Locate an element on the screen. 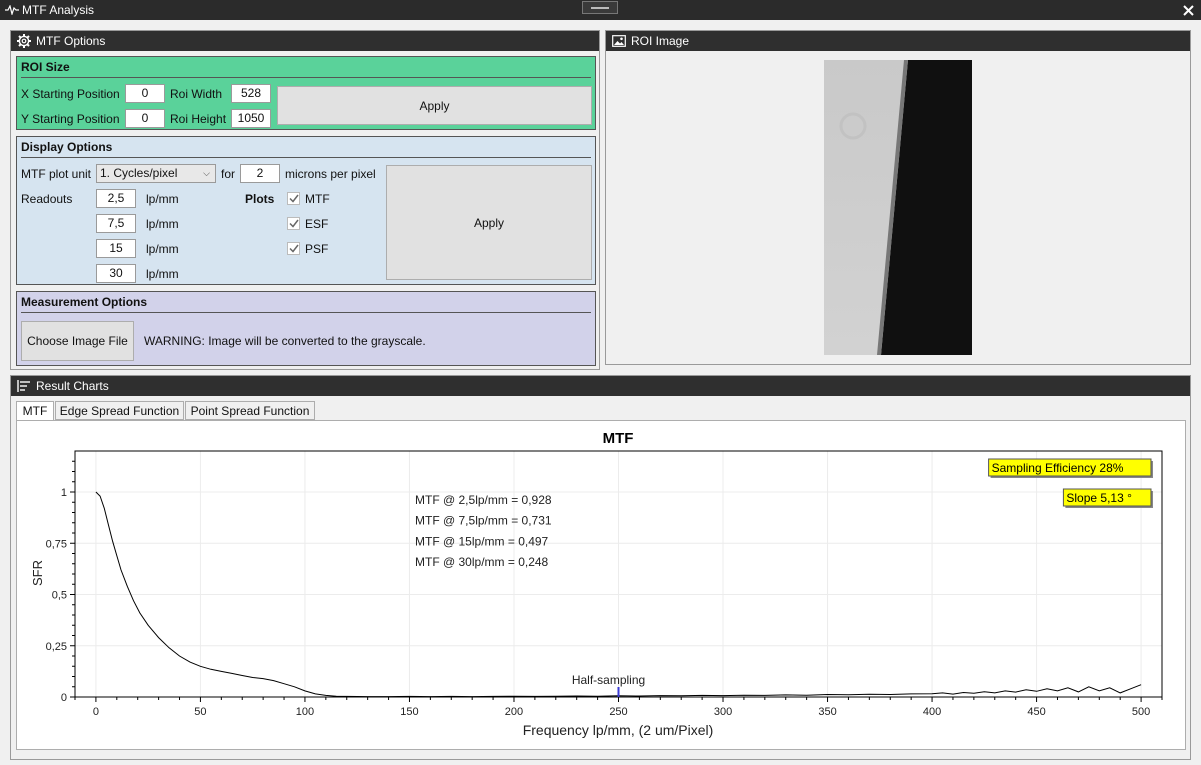 This screenshot has width=1201, height=765. y-tick-label: 0 is located at coordinates (64, 698).